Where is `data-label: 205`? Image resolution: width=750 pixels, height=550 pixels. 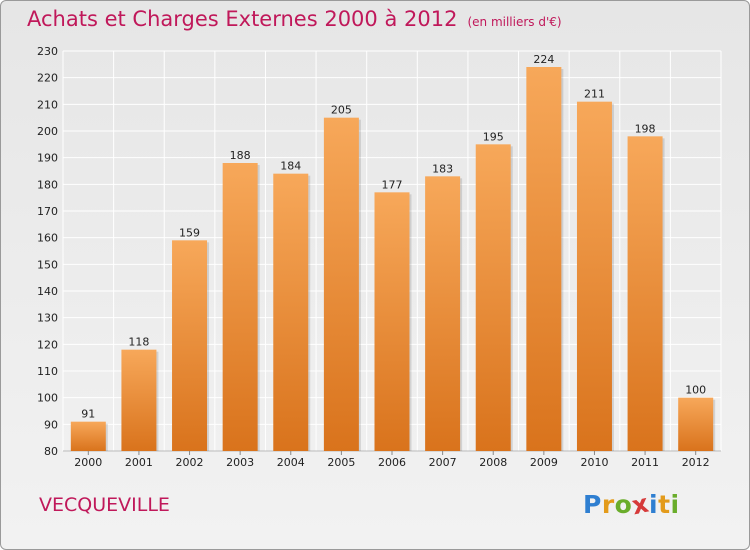
data-label: 205 is located at coordinates (341, 110).